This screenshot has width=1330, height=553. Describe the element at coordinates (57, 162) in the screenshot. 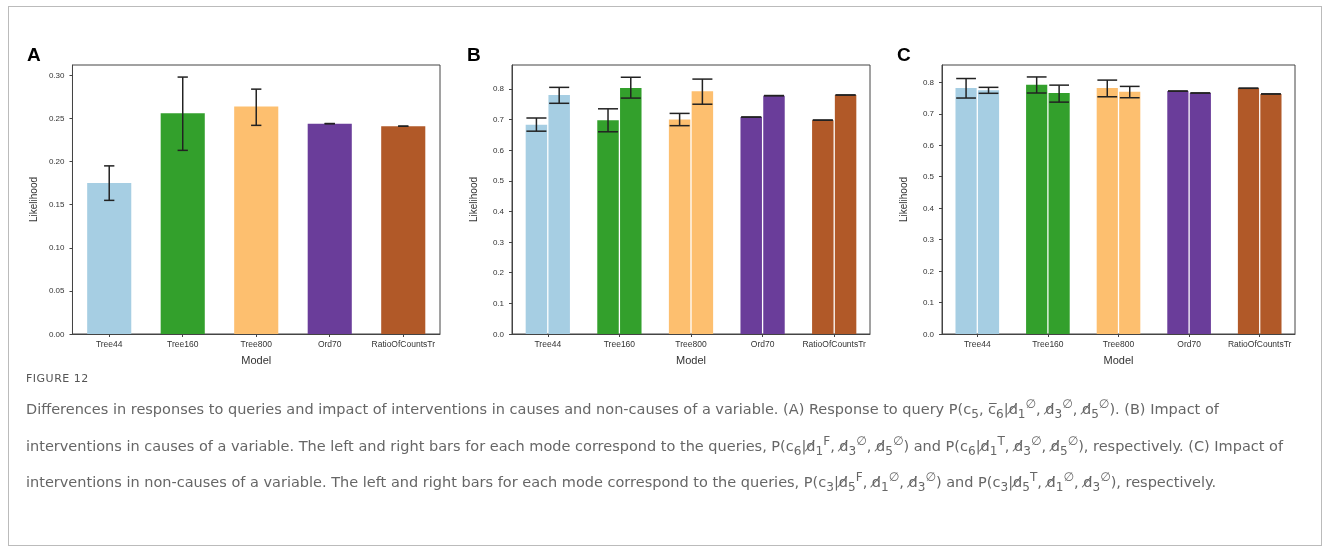

I see `y-tick-label: 0.20` at that location.